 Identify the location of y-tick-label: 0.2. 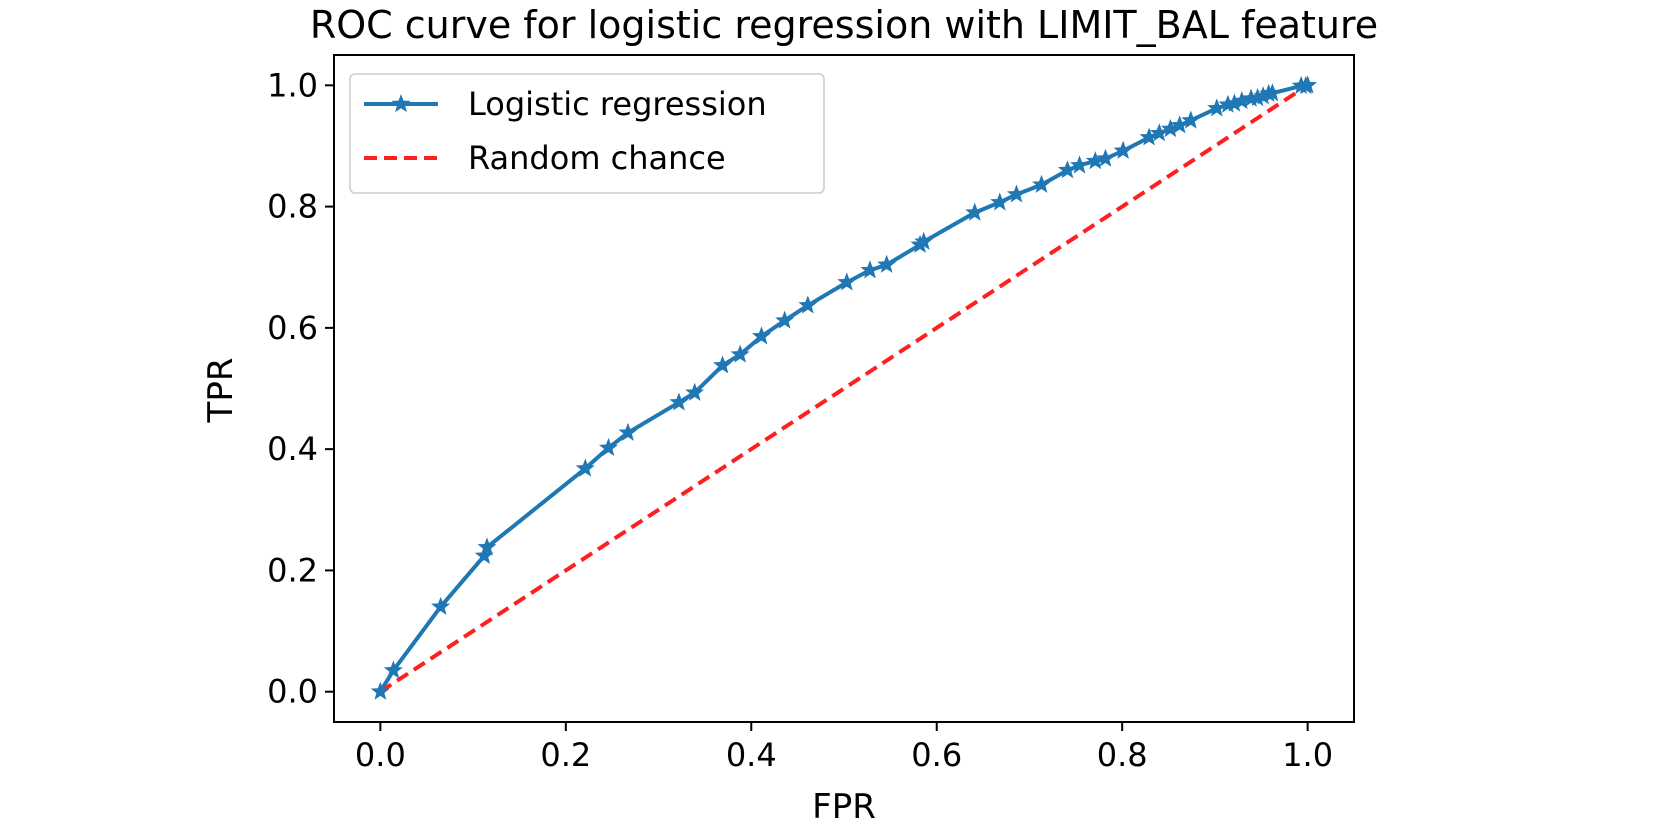
(292, 570).